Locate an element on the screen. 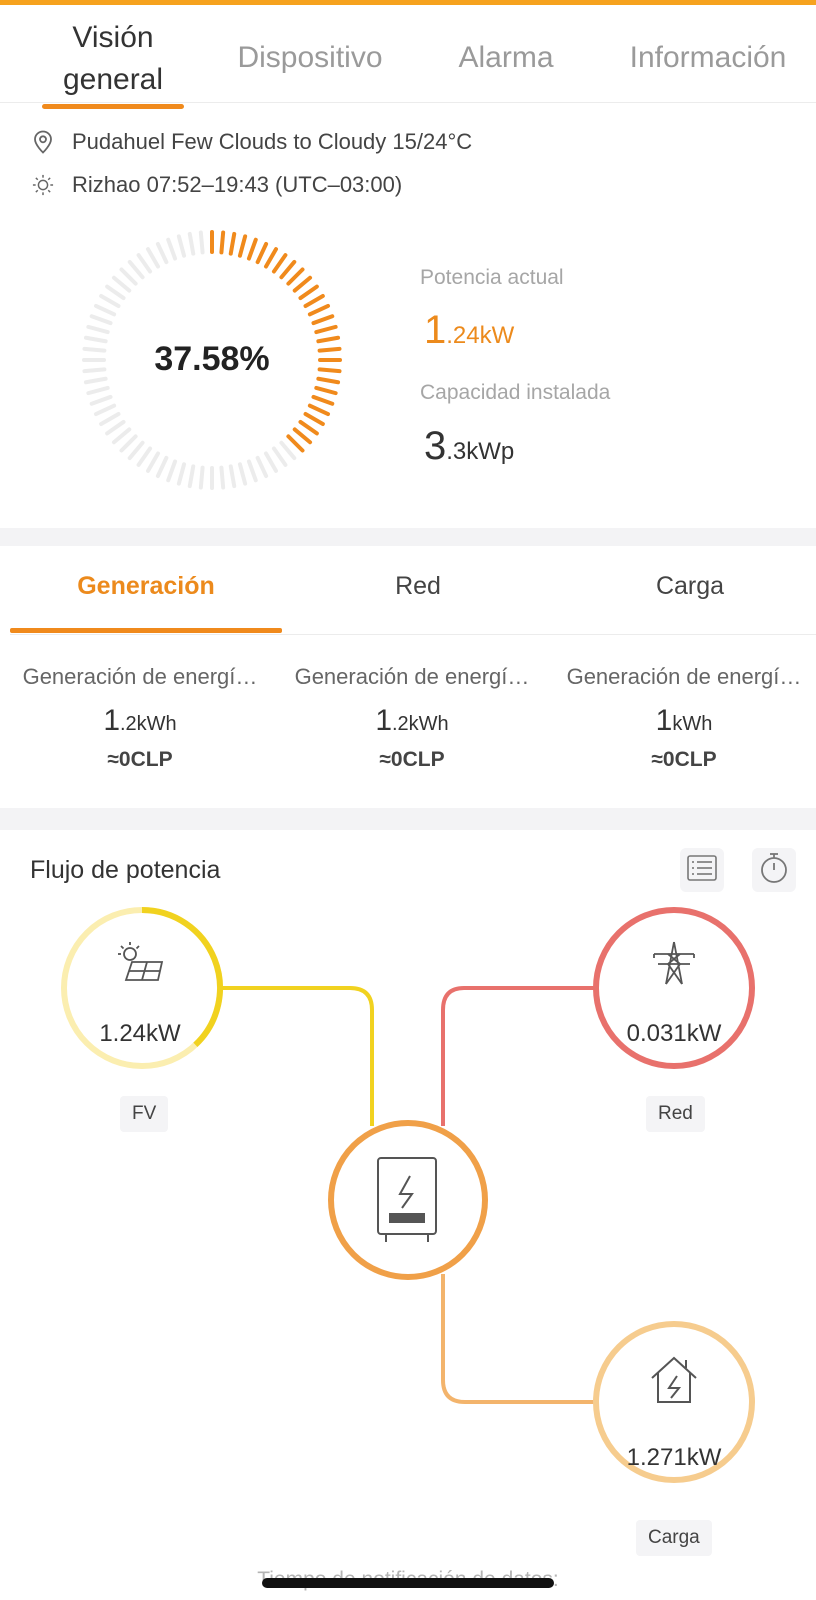 The height and width of the screenshot is (1600, 816). red-flow-line is located at coordinates (518, 1056).